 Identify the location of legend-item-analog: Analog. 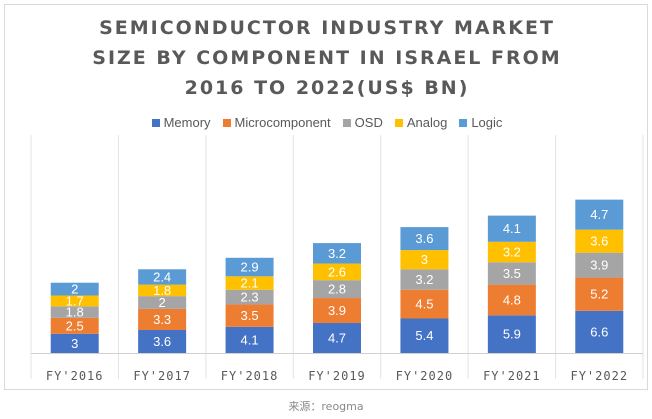
(421, 122).